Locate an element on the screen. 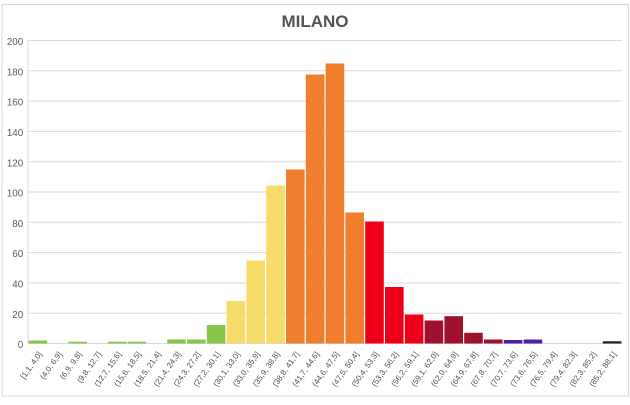 The width and height of the screenshot is (630, 405). svg-text: 100 is located at coordinates (15, 194).